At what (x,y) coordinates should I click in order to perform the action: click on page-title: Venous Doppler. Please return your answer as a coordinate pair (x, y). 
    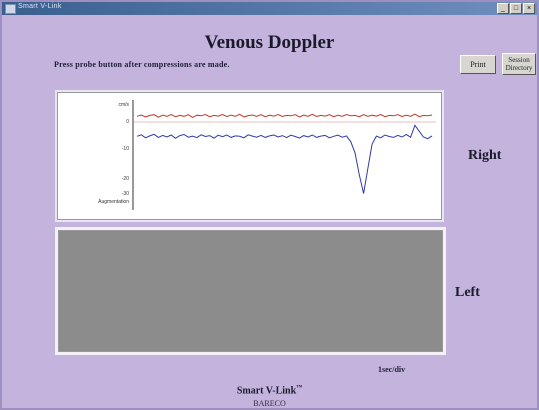
    Looking at the image, I should click on (269, 42).